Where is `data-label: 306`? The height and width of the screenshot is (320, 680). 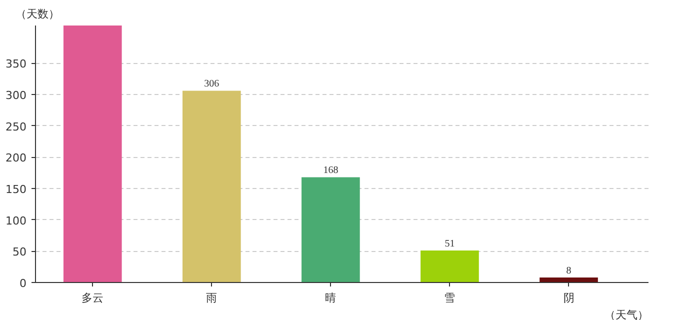
data-label: 306 is located at coordinates (212, 84).